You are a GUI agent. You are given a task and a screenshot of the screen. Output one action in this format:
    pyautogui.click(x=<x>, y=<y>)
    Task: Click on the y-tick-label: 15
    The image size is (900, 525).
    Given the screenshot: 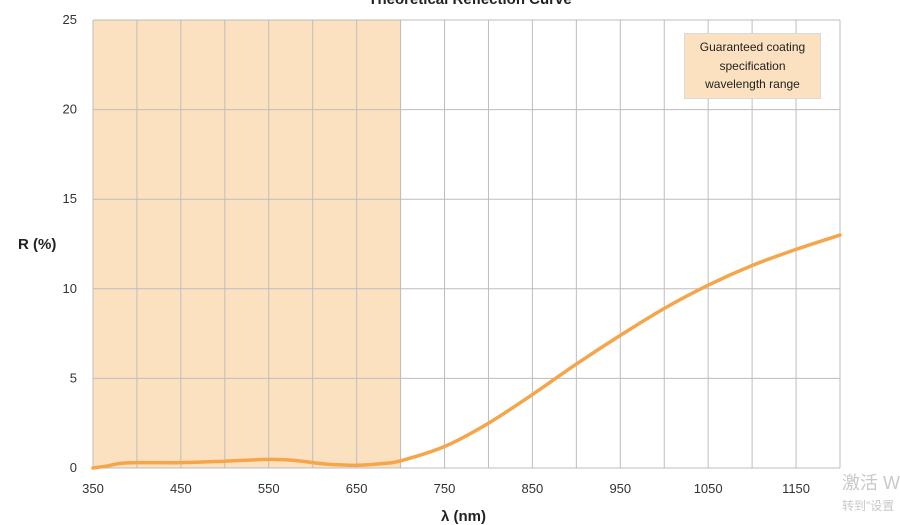 What is the action you would take?
    pyautogui.click(x=70, y=198)
    